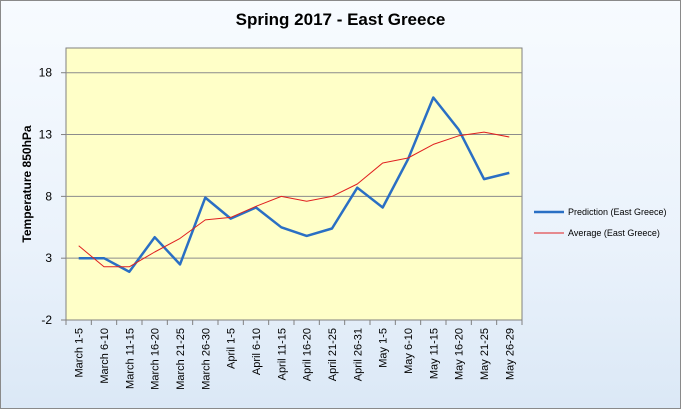 The height and width of the screenshot is (409, 681). What do you see at coordinates (27, 183) in the screenshot?
I see `y-axis-label: Temperature 850hPa` at bounding box center [27, 183].